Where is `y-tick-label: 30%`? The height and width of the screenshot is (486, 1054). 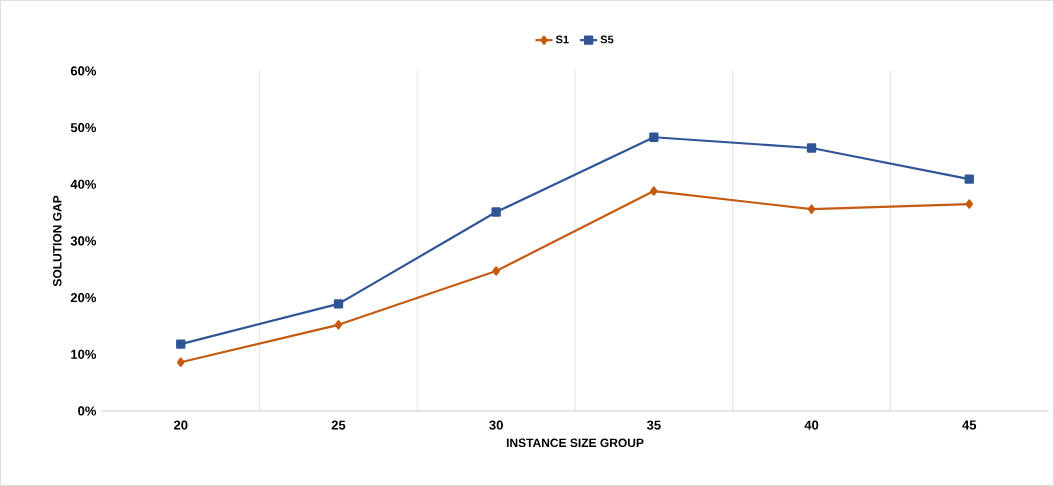
y-tick-label: 30% is located at coordinates (83, 241).